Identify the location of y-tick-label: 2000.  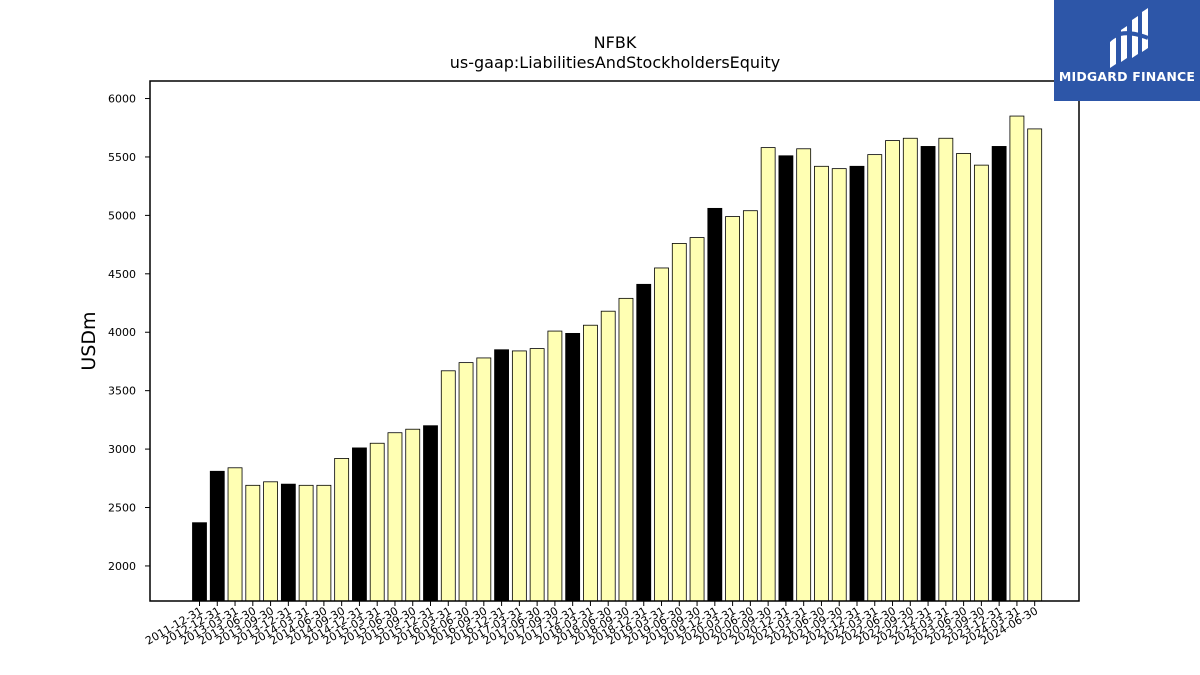
(122, 566).